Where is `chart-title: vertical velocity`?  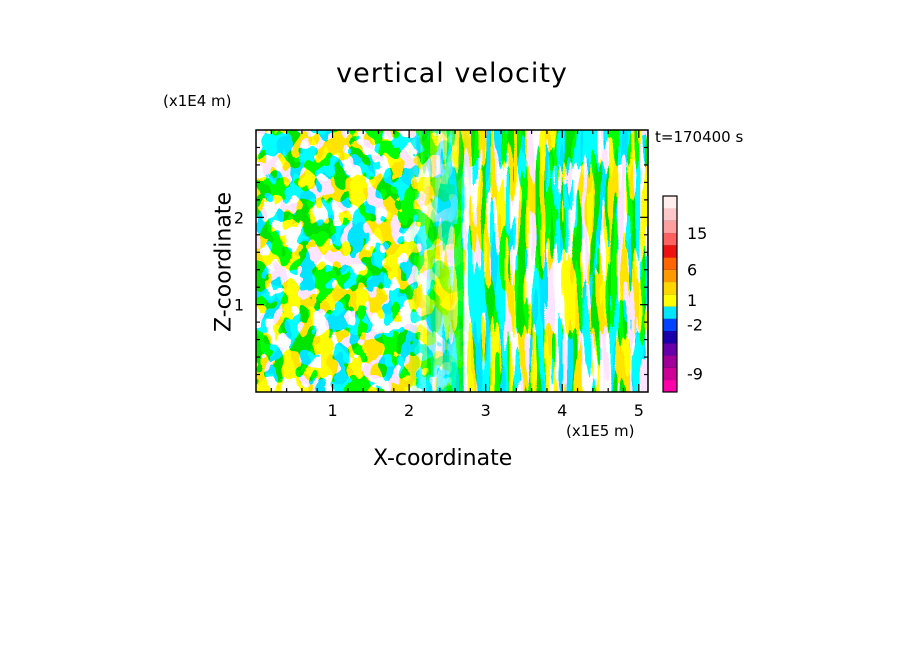 chart-title: vertical velocity is located at coordinates (452, 73).